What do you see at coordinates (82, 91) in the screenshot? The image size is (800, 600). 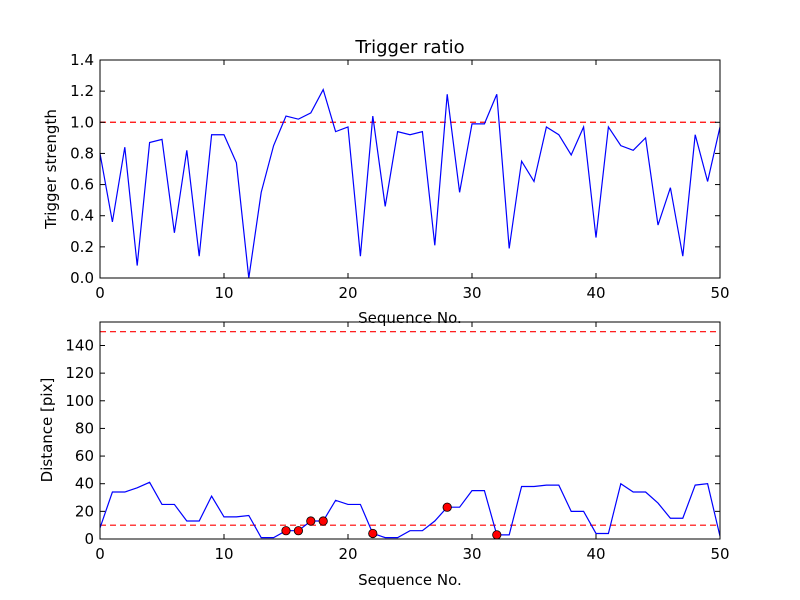 I see `y-tick-label: 1.2` at bounding box center [82, 91].